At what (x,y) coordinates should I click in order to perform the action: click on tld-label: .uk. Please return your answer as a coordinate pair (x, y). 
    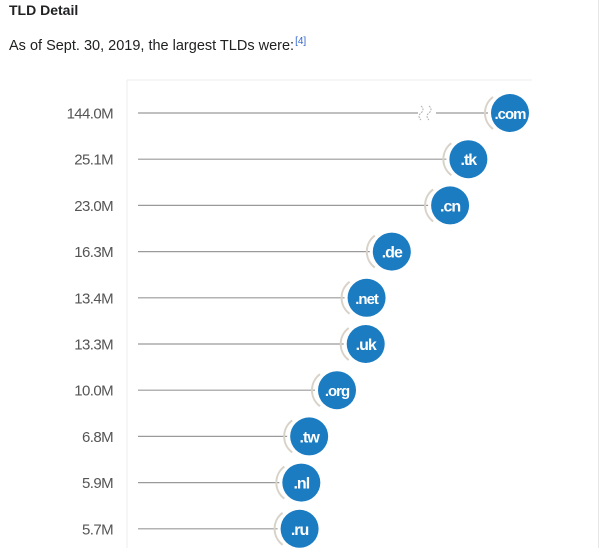
    Looking at the image, I should click on (366, 345).